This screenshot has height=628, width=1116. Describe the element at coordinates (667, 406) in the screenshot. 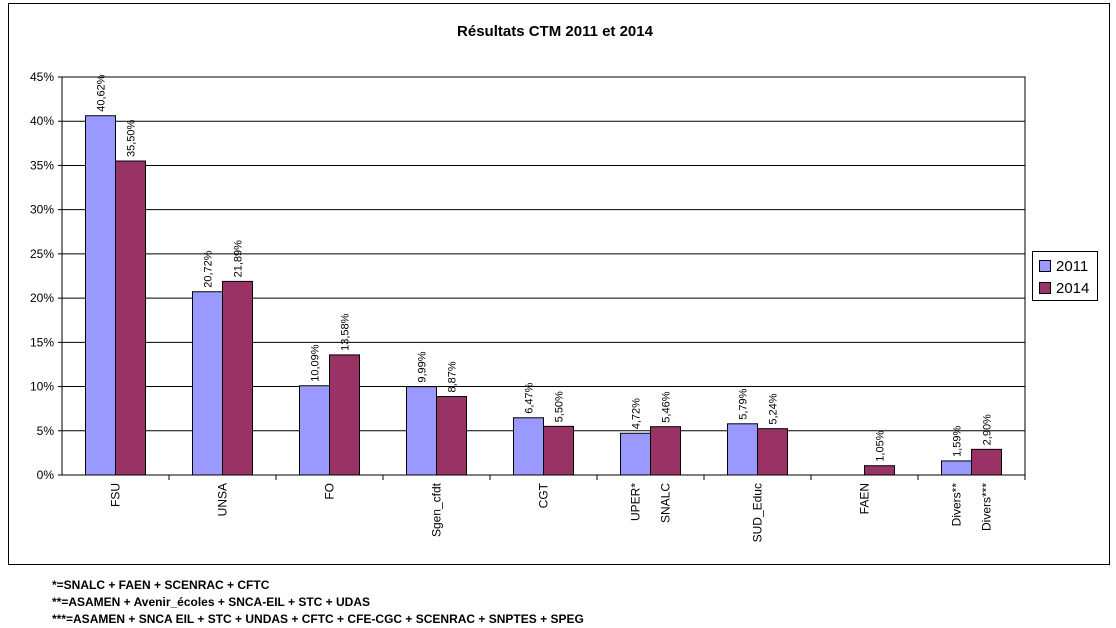

I see `data-label: 5,46%` at that location.